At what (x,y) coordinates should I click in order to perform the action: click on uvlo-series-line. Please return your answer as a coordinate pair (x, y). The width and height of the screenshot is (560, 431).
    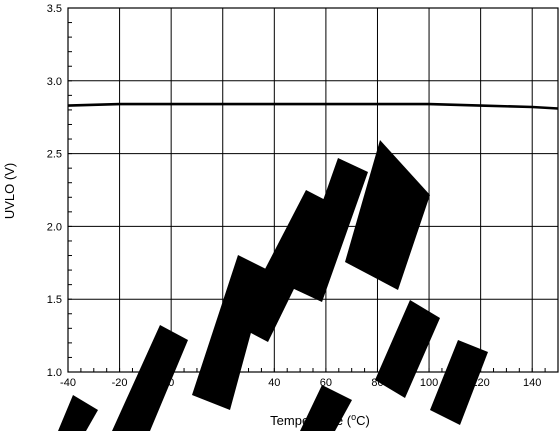
    Looking at the image, I should click on (313, 106).